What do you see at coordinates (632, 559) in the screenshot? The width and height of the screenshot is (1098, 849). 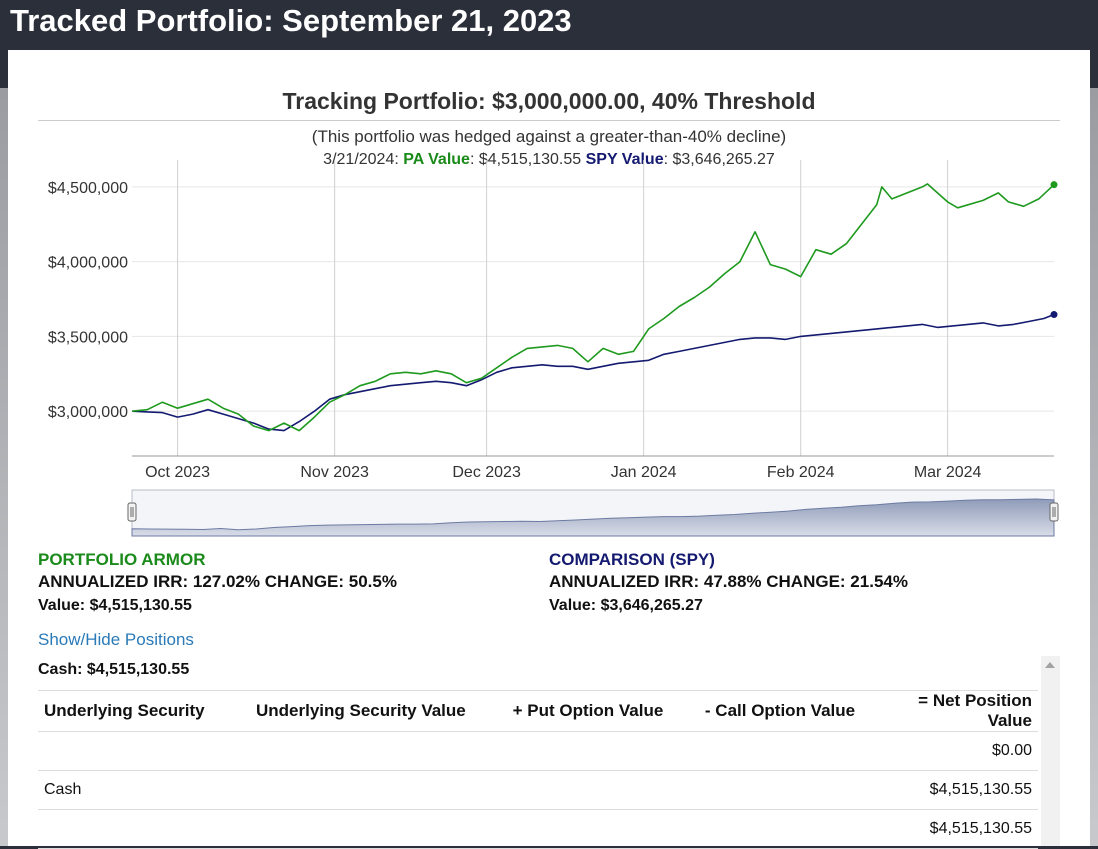 I see `spy-stats-heading: COMPARISON (SPY)` at bounding box center [632, 559].